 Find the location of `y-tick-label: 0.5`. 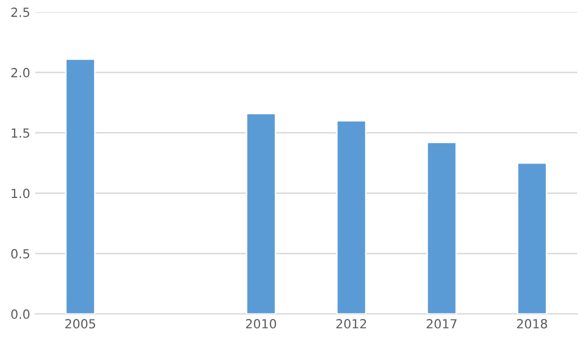

y-tick-label: 0.5 is located at coordinates (20, 253).